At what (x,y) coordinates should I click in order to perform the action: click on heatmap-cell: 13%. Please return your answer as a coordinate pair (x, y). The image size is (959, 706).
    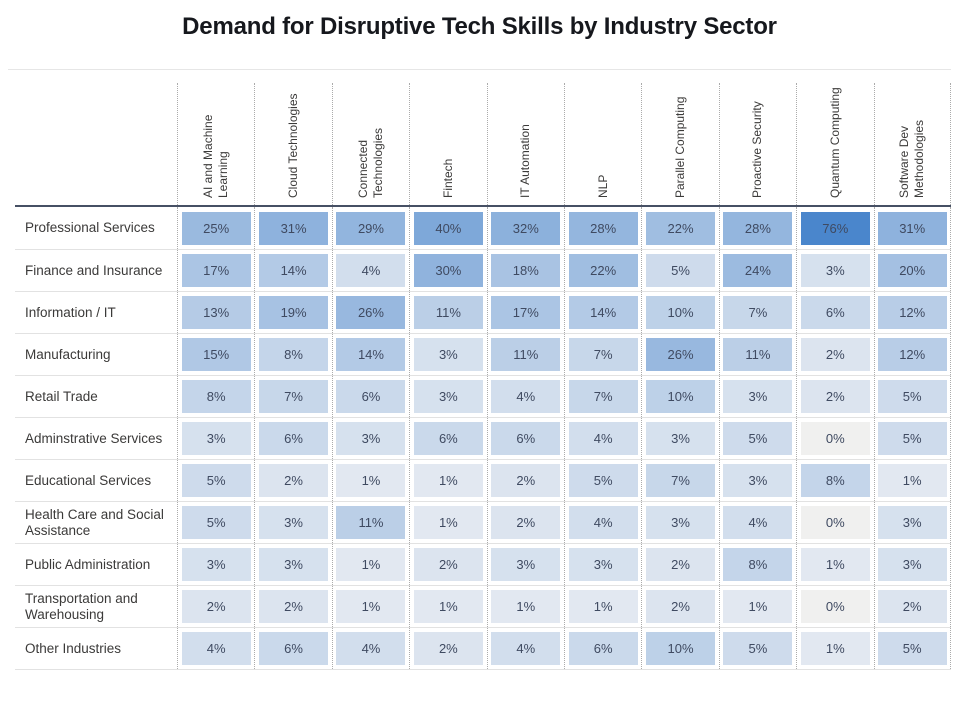
    Looking at the image, I should click on (216, 312).